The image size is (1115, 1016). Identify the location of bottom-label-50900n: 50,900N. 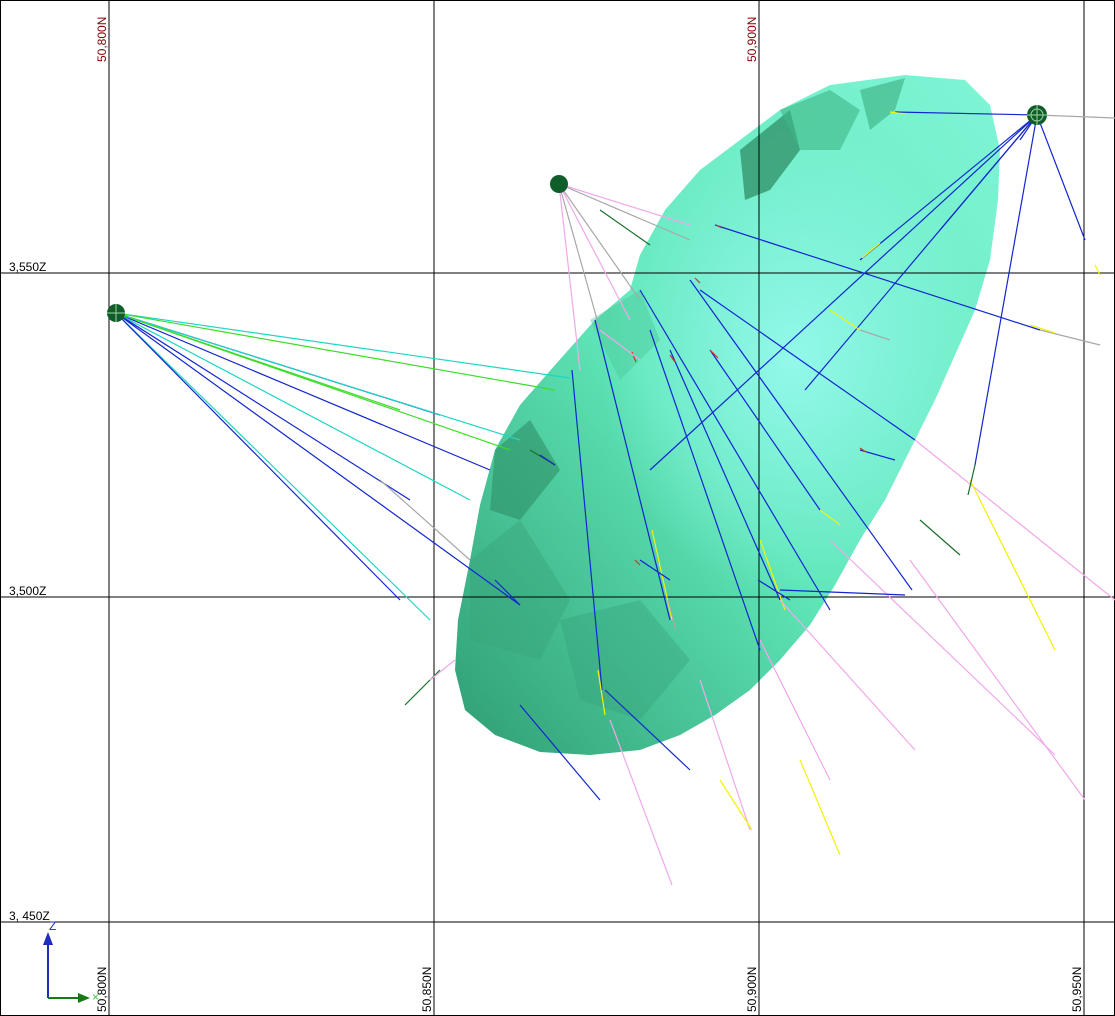
(752, 989).